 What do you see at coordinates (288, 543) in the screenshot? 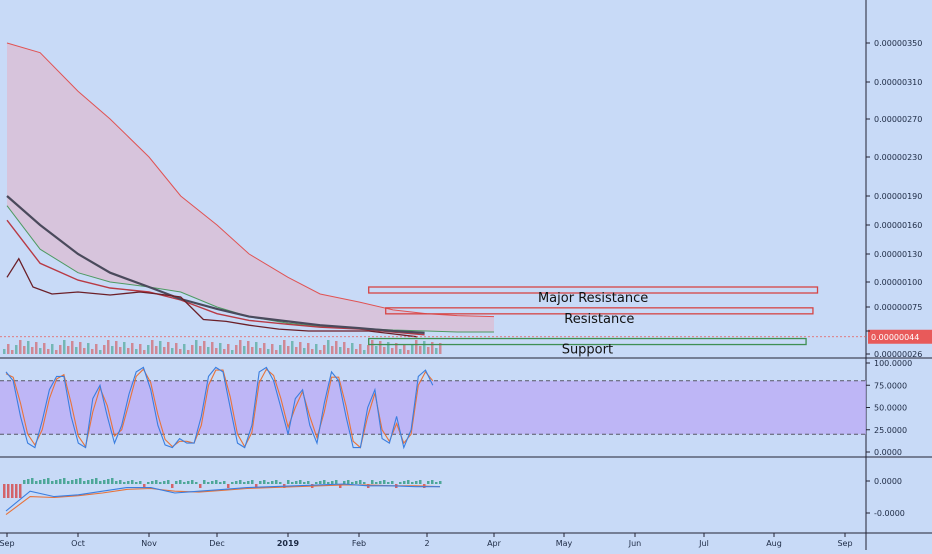
I see `time-tick-label: 2019` at bounding box center [288, 543].